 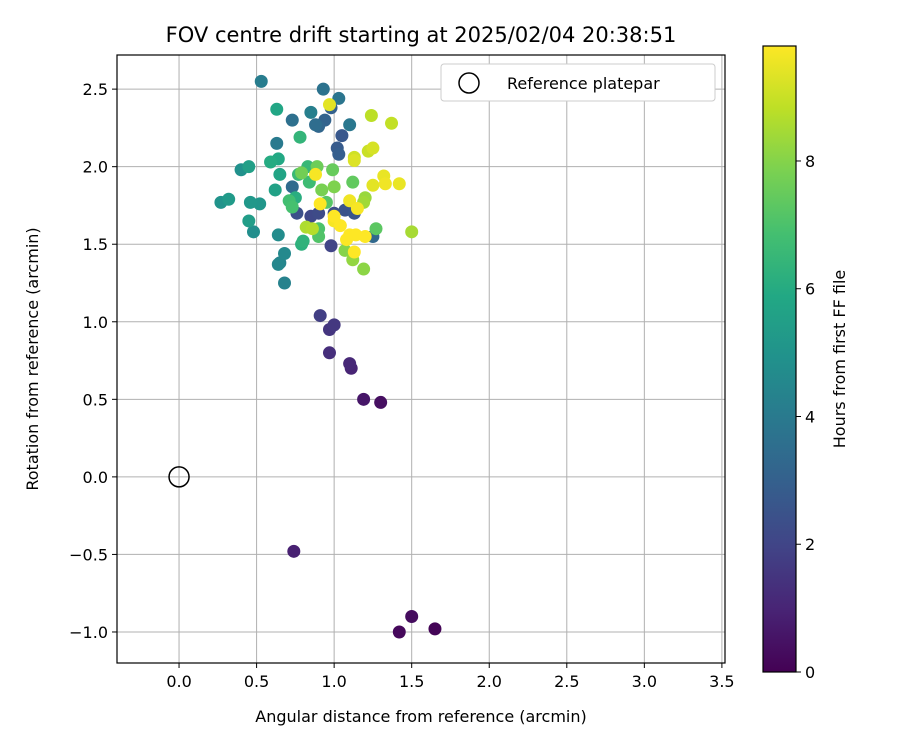 I want to click on y-tick-label: 2.0, so click(x=95, y=167).